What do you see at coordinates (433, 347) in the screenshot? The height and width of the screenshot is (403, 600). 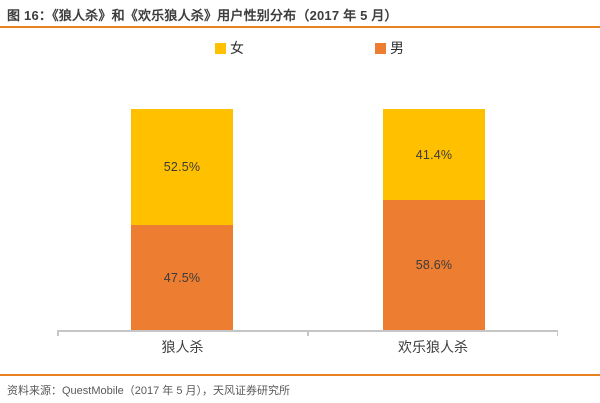 I see `category-label-huanle-langrensha: 欢乐狼人杀` at bounding box center [433, 347].